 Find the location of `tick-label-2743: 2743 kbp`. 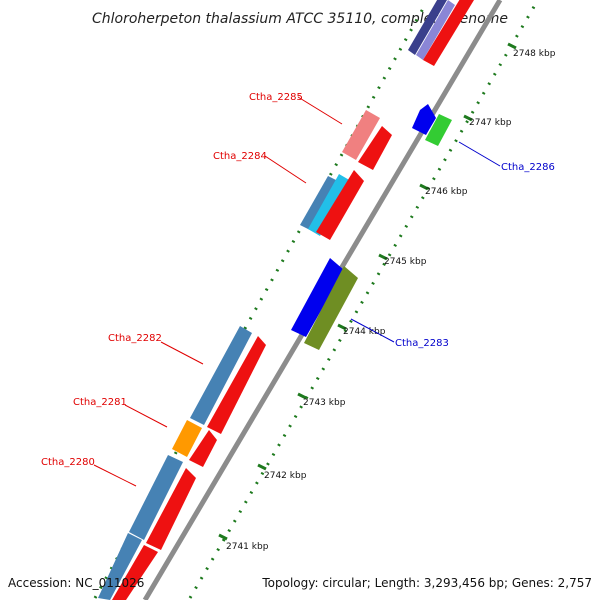

tick-label-2743: 2743 kbp is located at coordinates (324, 403).